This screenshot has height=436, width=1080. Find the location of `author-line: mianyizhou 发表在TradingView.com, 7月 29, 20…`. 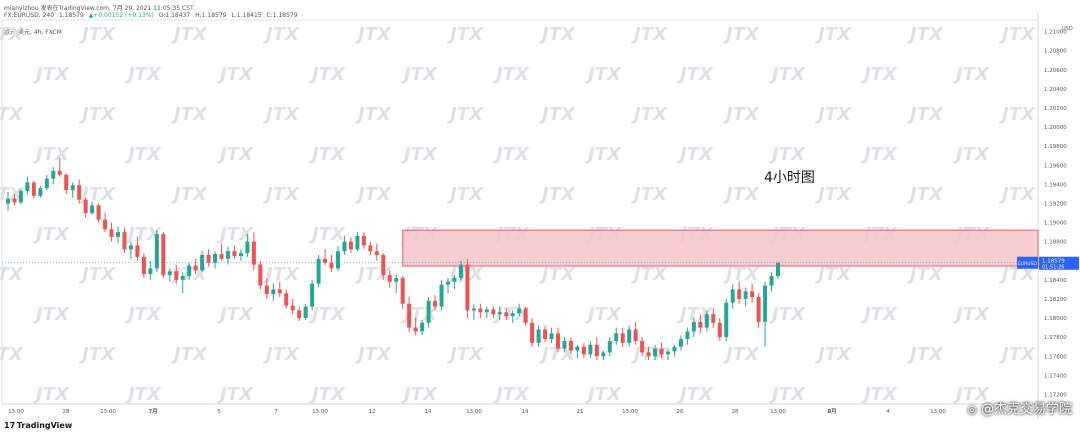

author-line: mianyizhou 发表在TradingView.com, 7月 29, 20… is located at coordinates (99, 8).